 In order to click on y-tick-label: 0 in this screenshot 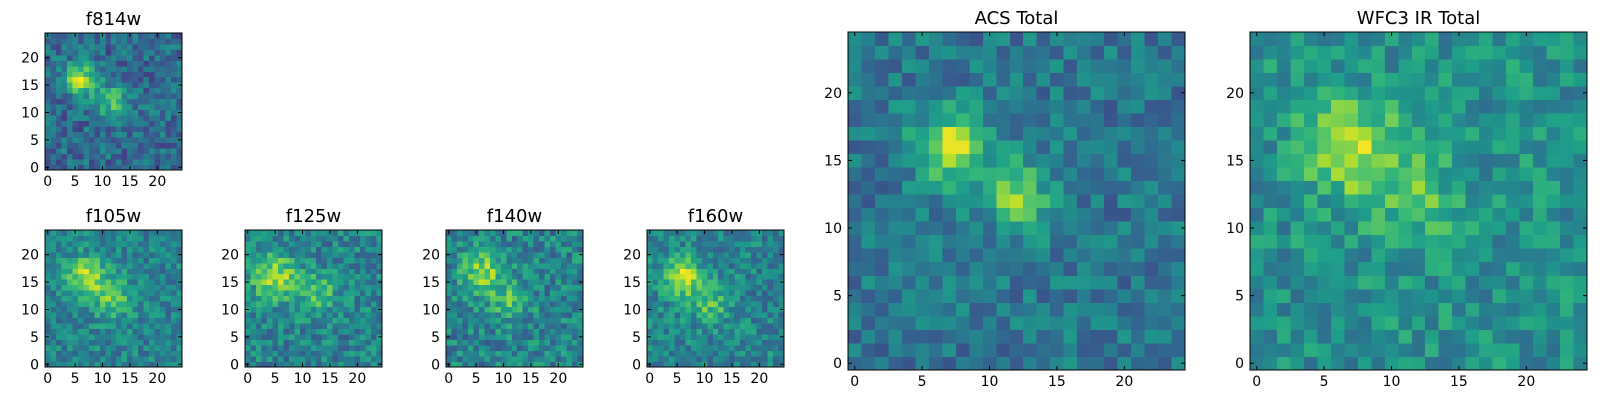, I will do `click(1239, 364)`.